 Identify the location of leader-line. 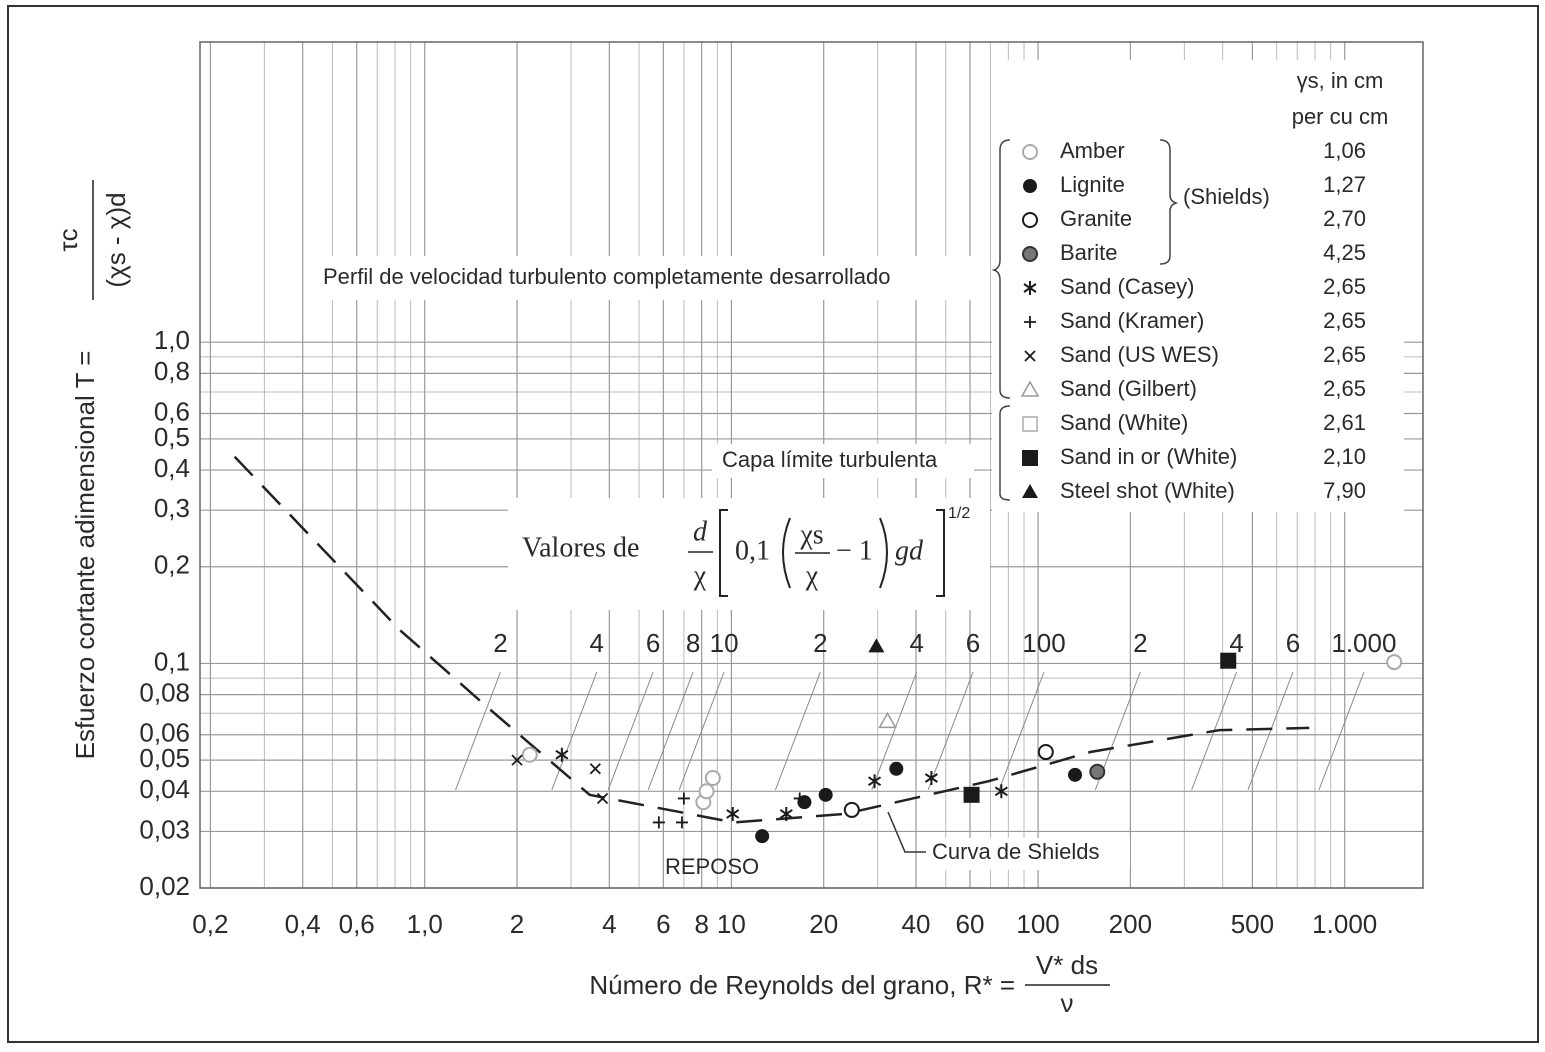
(906, 832).